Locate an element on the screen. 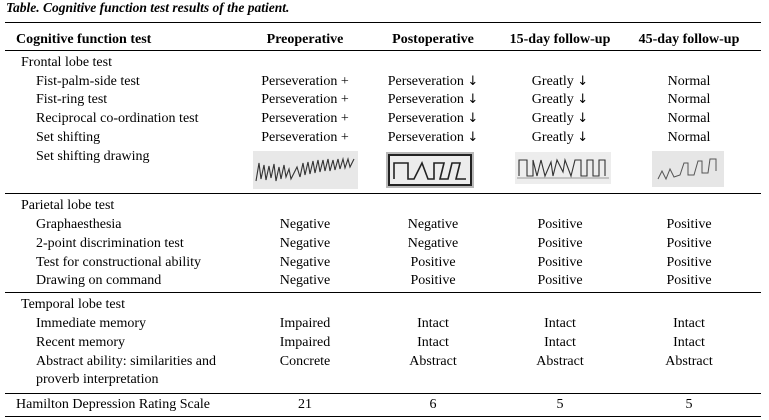 This screenshot has width=769, height=420. row-label-continued: proverb interpretation is located at coordinates (97, 379).